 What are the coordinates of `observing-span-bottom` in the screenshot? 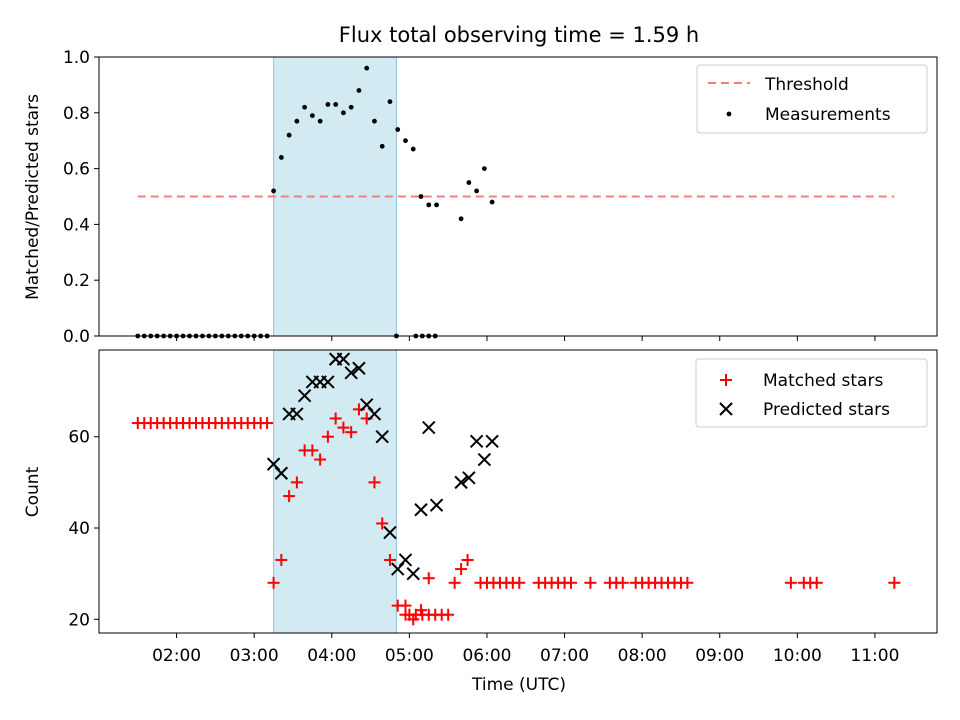 It's located at (335, 491).